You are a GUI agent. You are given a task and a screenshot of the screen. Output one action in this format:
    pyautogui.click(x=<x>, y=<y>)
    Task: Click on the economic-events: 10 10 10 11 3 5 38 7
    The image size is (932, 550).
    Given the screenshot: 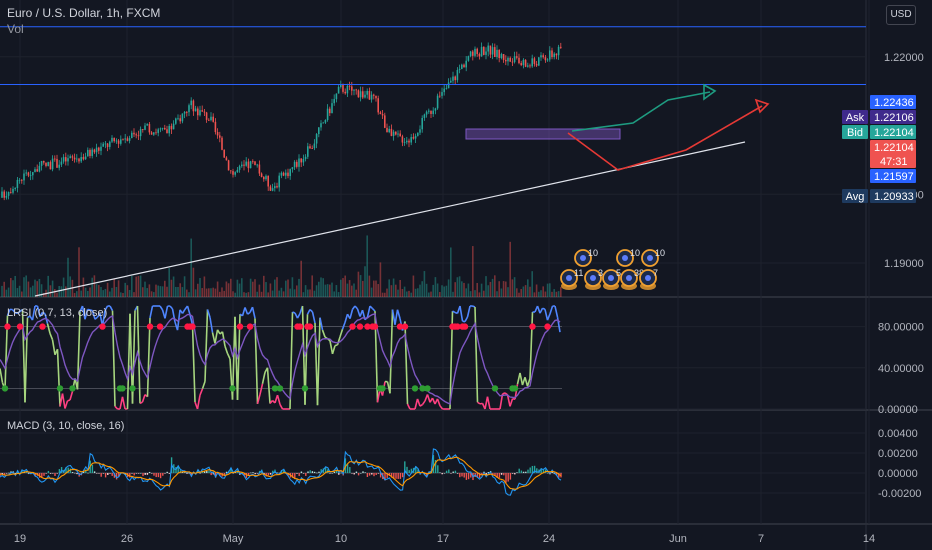 What is the action you would take?
    pyautogui.click(x=612, y=269)
    